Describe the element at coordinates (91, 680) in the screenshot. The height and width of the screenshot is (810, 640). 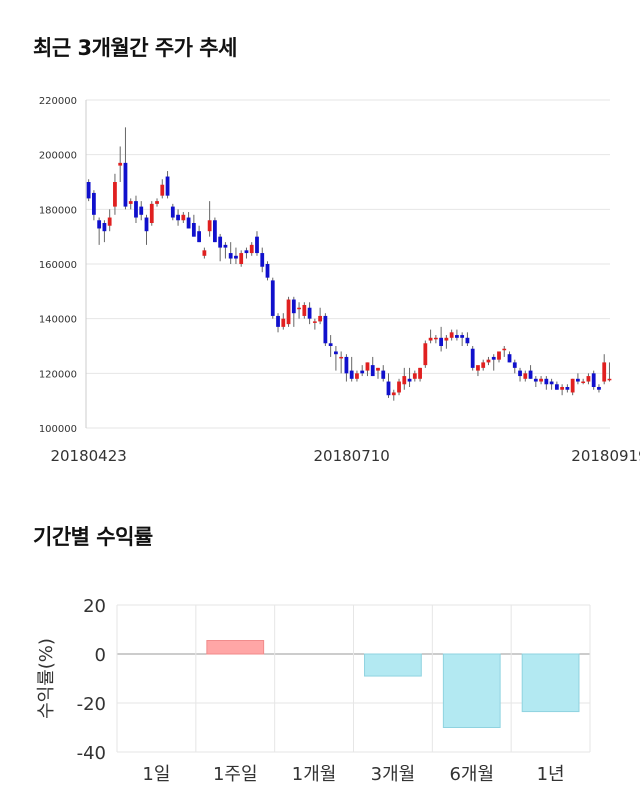
I see `bar-y-axis-ticks: 20 0 -20 -40` at that location.